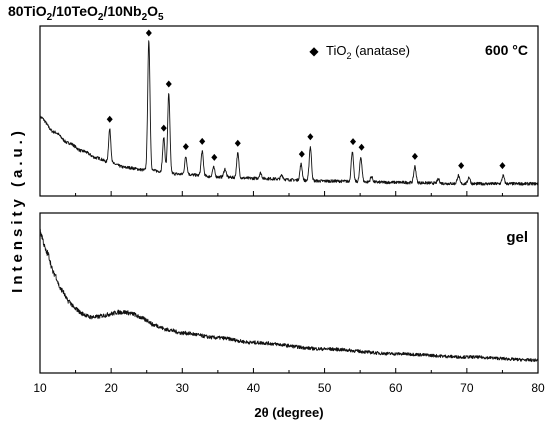 This screenshot has width=550, height=430. What do you see at coordinates (506, 50) in the screenshot?
I see `panel-label-600c: 600 °C` at bounding box center [506, 50].